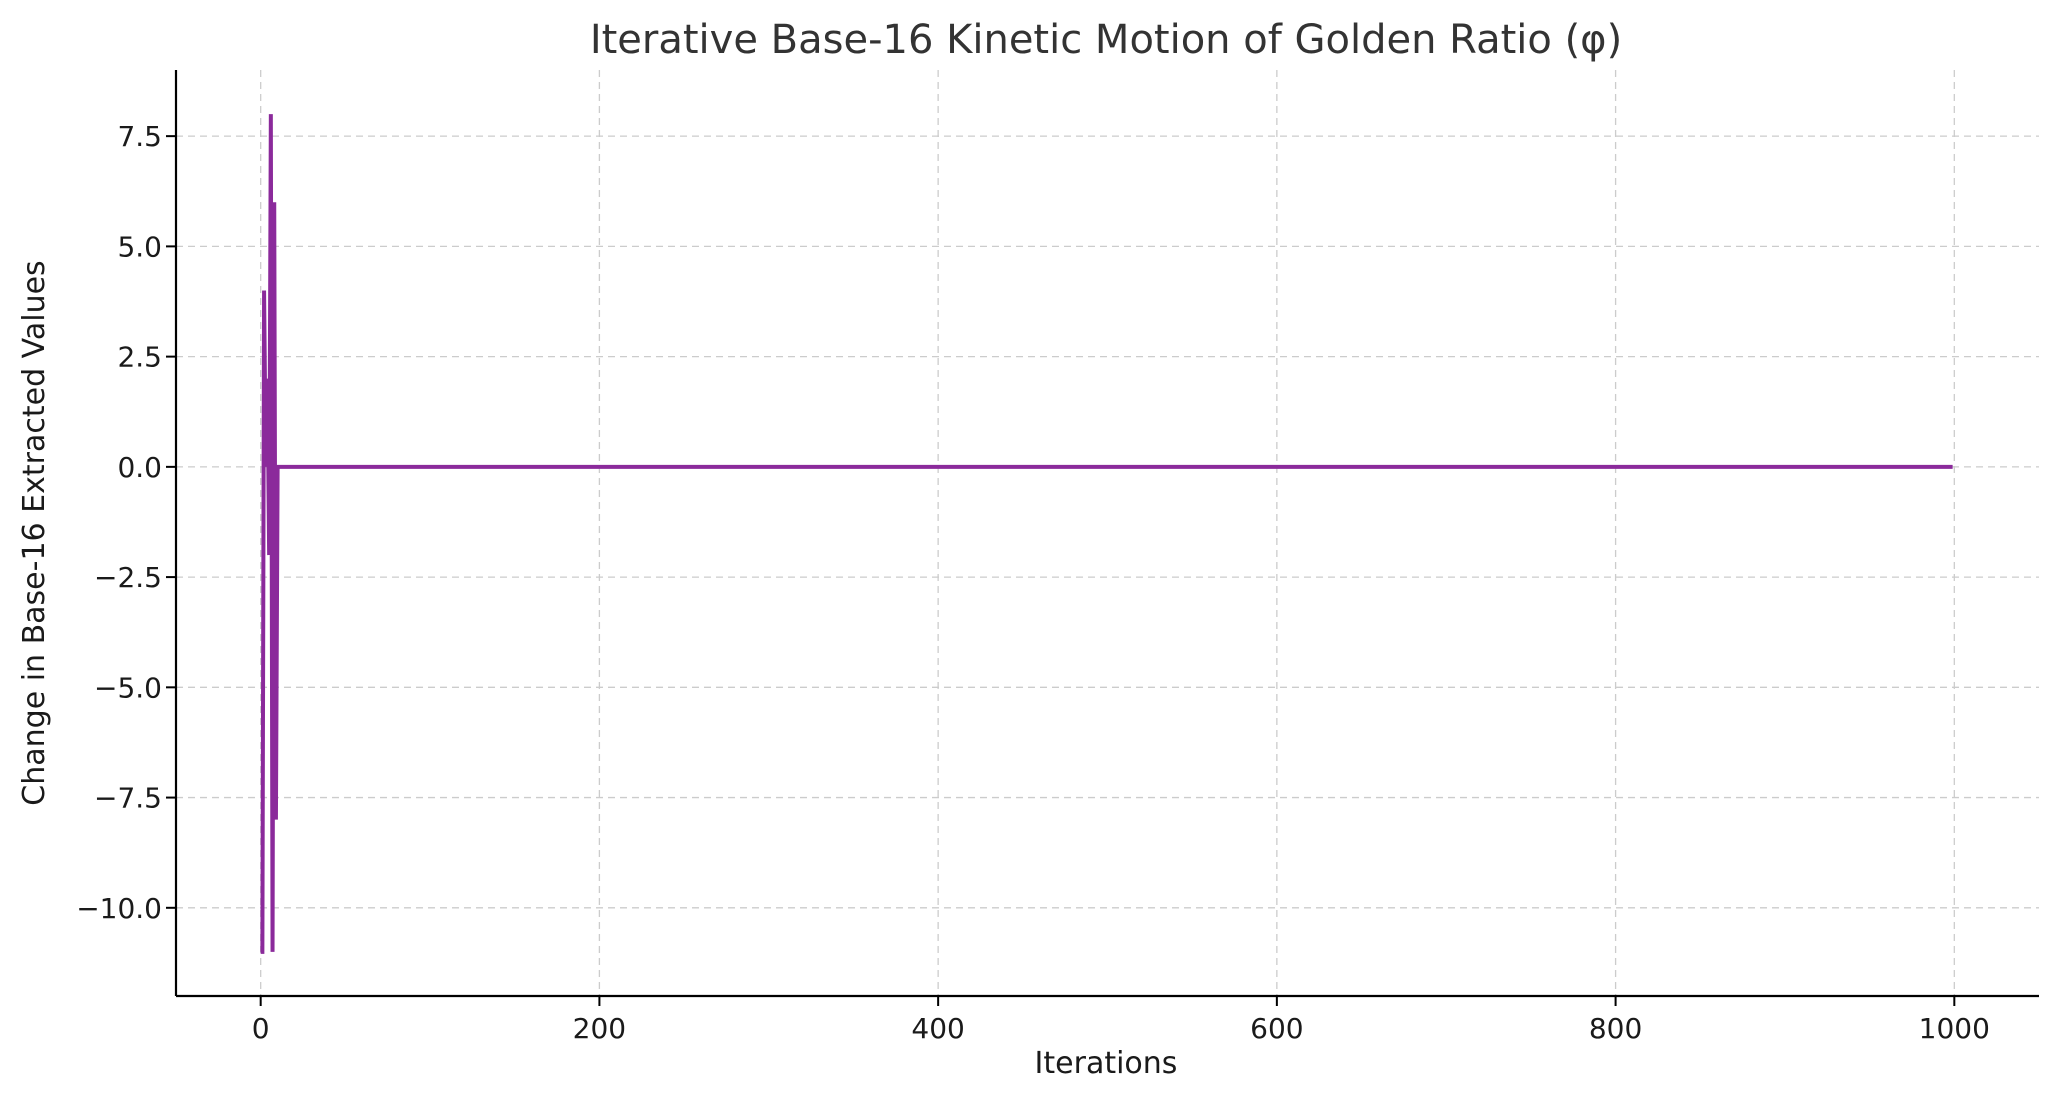 The height and width of the screenshot is (1101, 2056). Describe the element at coordinates (1954, 1028) in the screenshot. I see `x-tick-label: 1000` at that location.